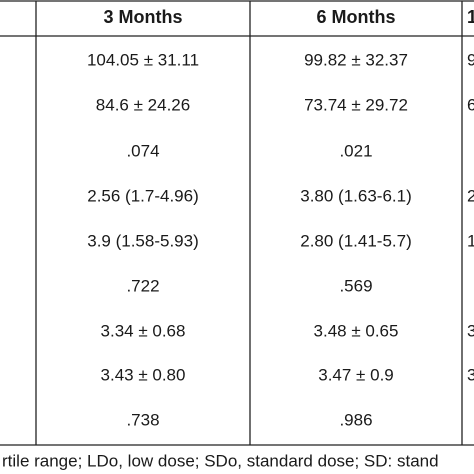  What do you see at coordinates (143, 240) in the screenshot?
I see `table-cell: 3.9 (1.58-5.93)` at bounding box center [143, 240].